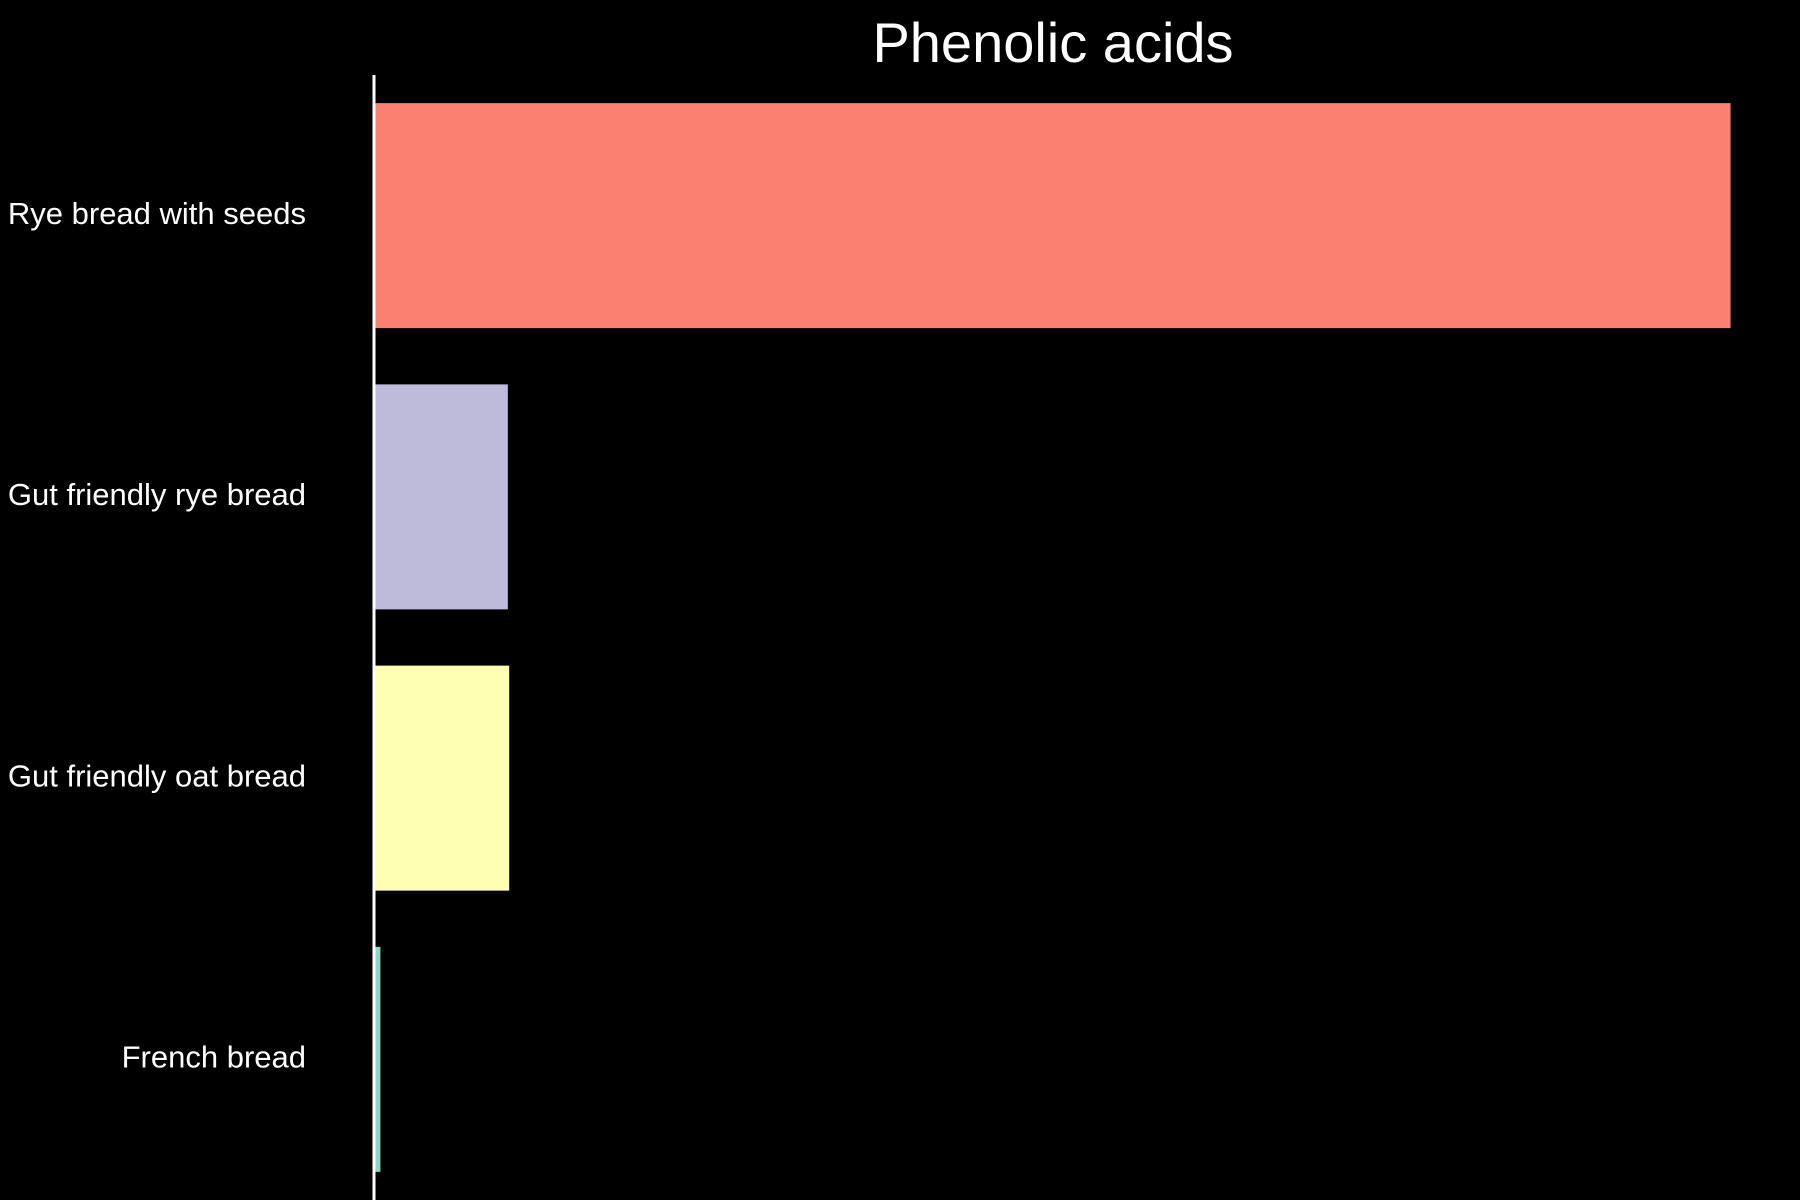 The image size is (1800, 1200). I want to click on category-label-1: Rye bread with seeds, so click(157, 213).